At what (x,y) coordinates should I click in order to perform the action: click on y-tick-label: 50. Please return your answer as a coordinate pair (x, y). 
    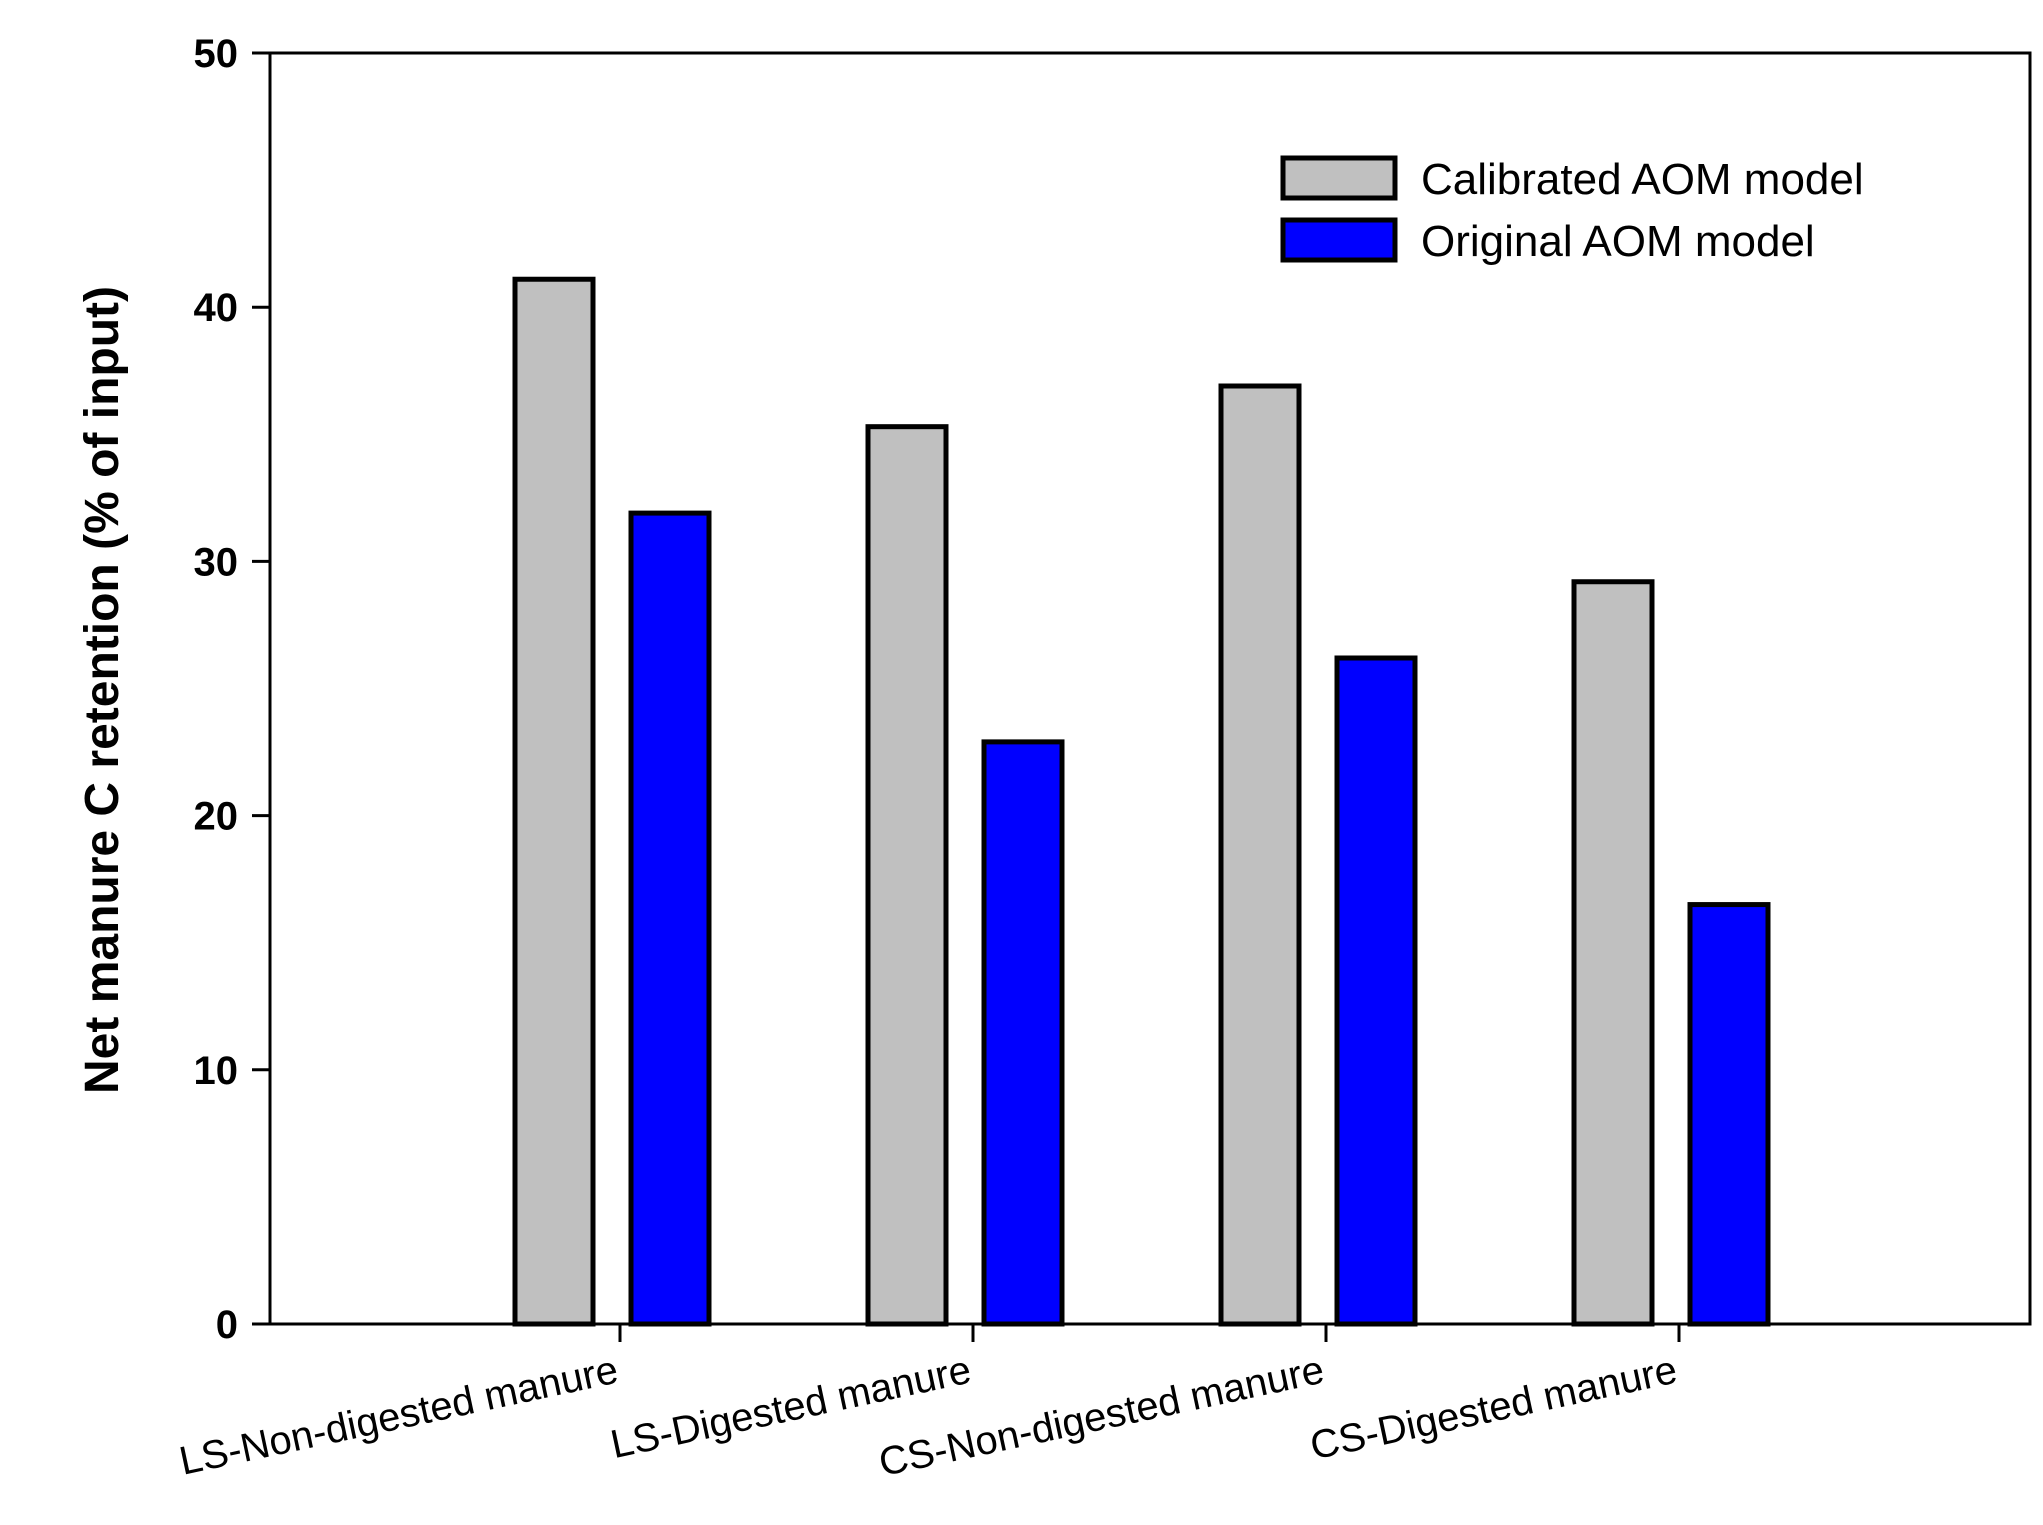
    Looking at the image, I should click on (216, 54).